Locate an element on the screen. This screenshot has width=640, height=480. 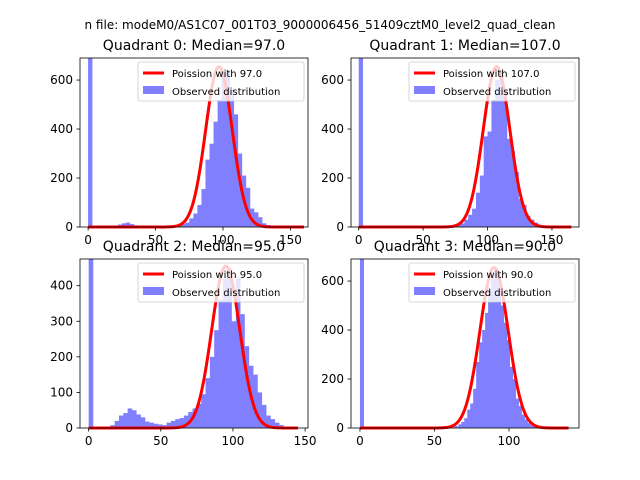
quadrant-title: Quadrant 3: Median=90.0 is located at coordinates (465, 247).